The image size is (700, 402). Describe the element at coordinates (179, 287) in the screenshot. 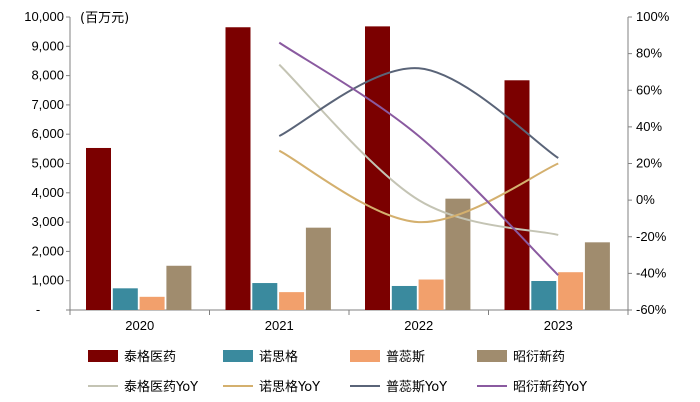

I see `bar-昭衍新药-2020` at that location.